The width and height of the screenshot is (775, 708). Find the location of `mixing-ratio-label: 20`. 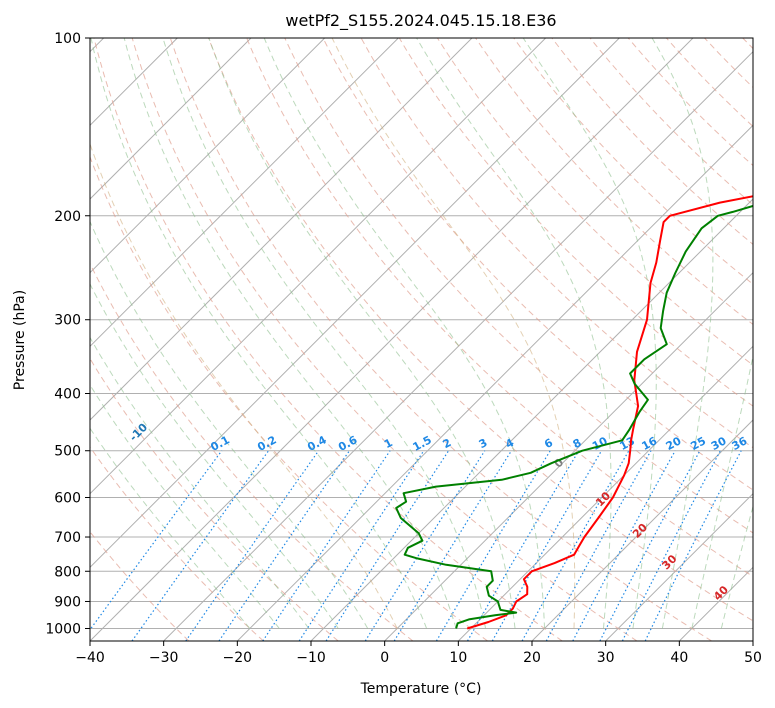

mixing-ratio-label: 20 is located at coordinates (674, 443).